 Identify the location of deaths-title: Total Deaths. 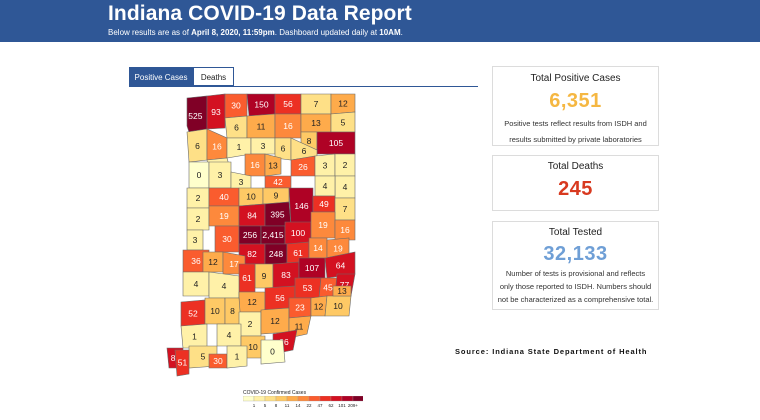
(575, 166).